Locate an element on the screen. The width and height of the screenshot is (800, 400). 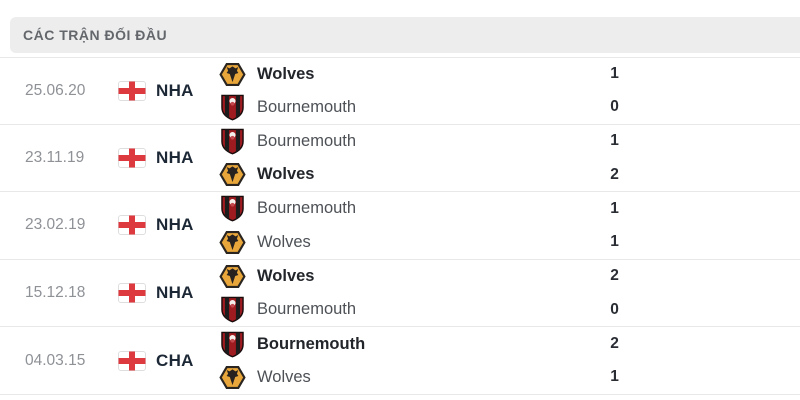
match-date: 25.06.20 is located at coordinates (55, 90).